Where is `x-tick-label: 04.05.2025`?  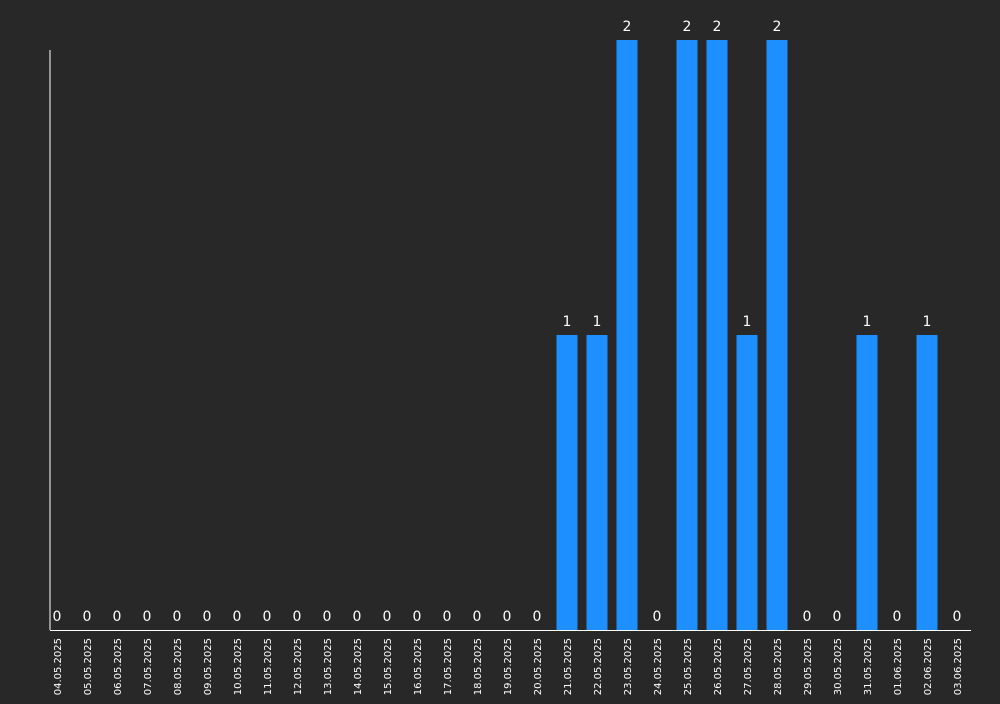
x-tick-label: 04.05.2025 is located at coordinates (58, 666).